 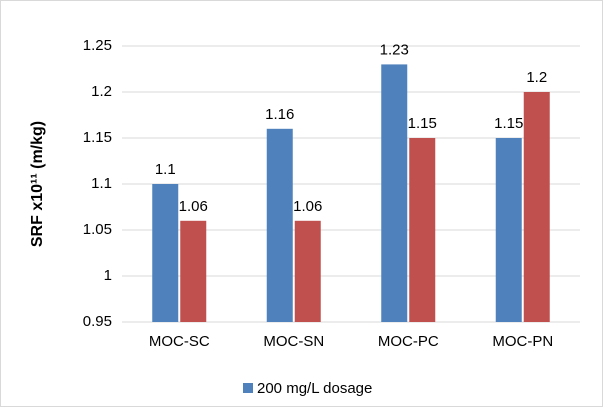 I want to click on y-tick-label: 1.15, so click(x=97, y=137).